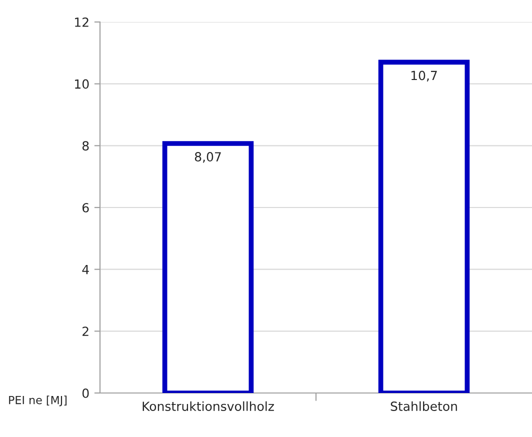  Describe the element at coordinates (423, 406) in the screenshot. I see `x-tick-label: Stahlbeton` at that location.